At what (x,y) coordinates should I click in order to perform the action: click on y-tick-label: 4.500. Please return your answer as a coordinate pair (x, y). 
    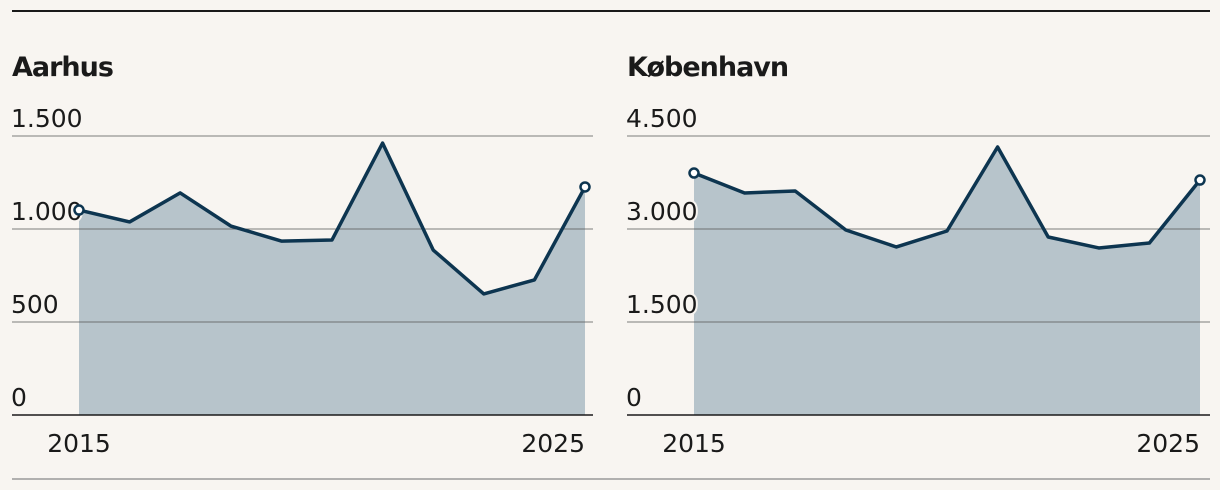
    Looking at the image, I should click on (662, 118).